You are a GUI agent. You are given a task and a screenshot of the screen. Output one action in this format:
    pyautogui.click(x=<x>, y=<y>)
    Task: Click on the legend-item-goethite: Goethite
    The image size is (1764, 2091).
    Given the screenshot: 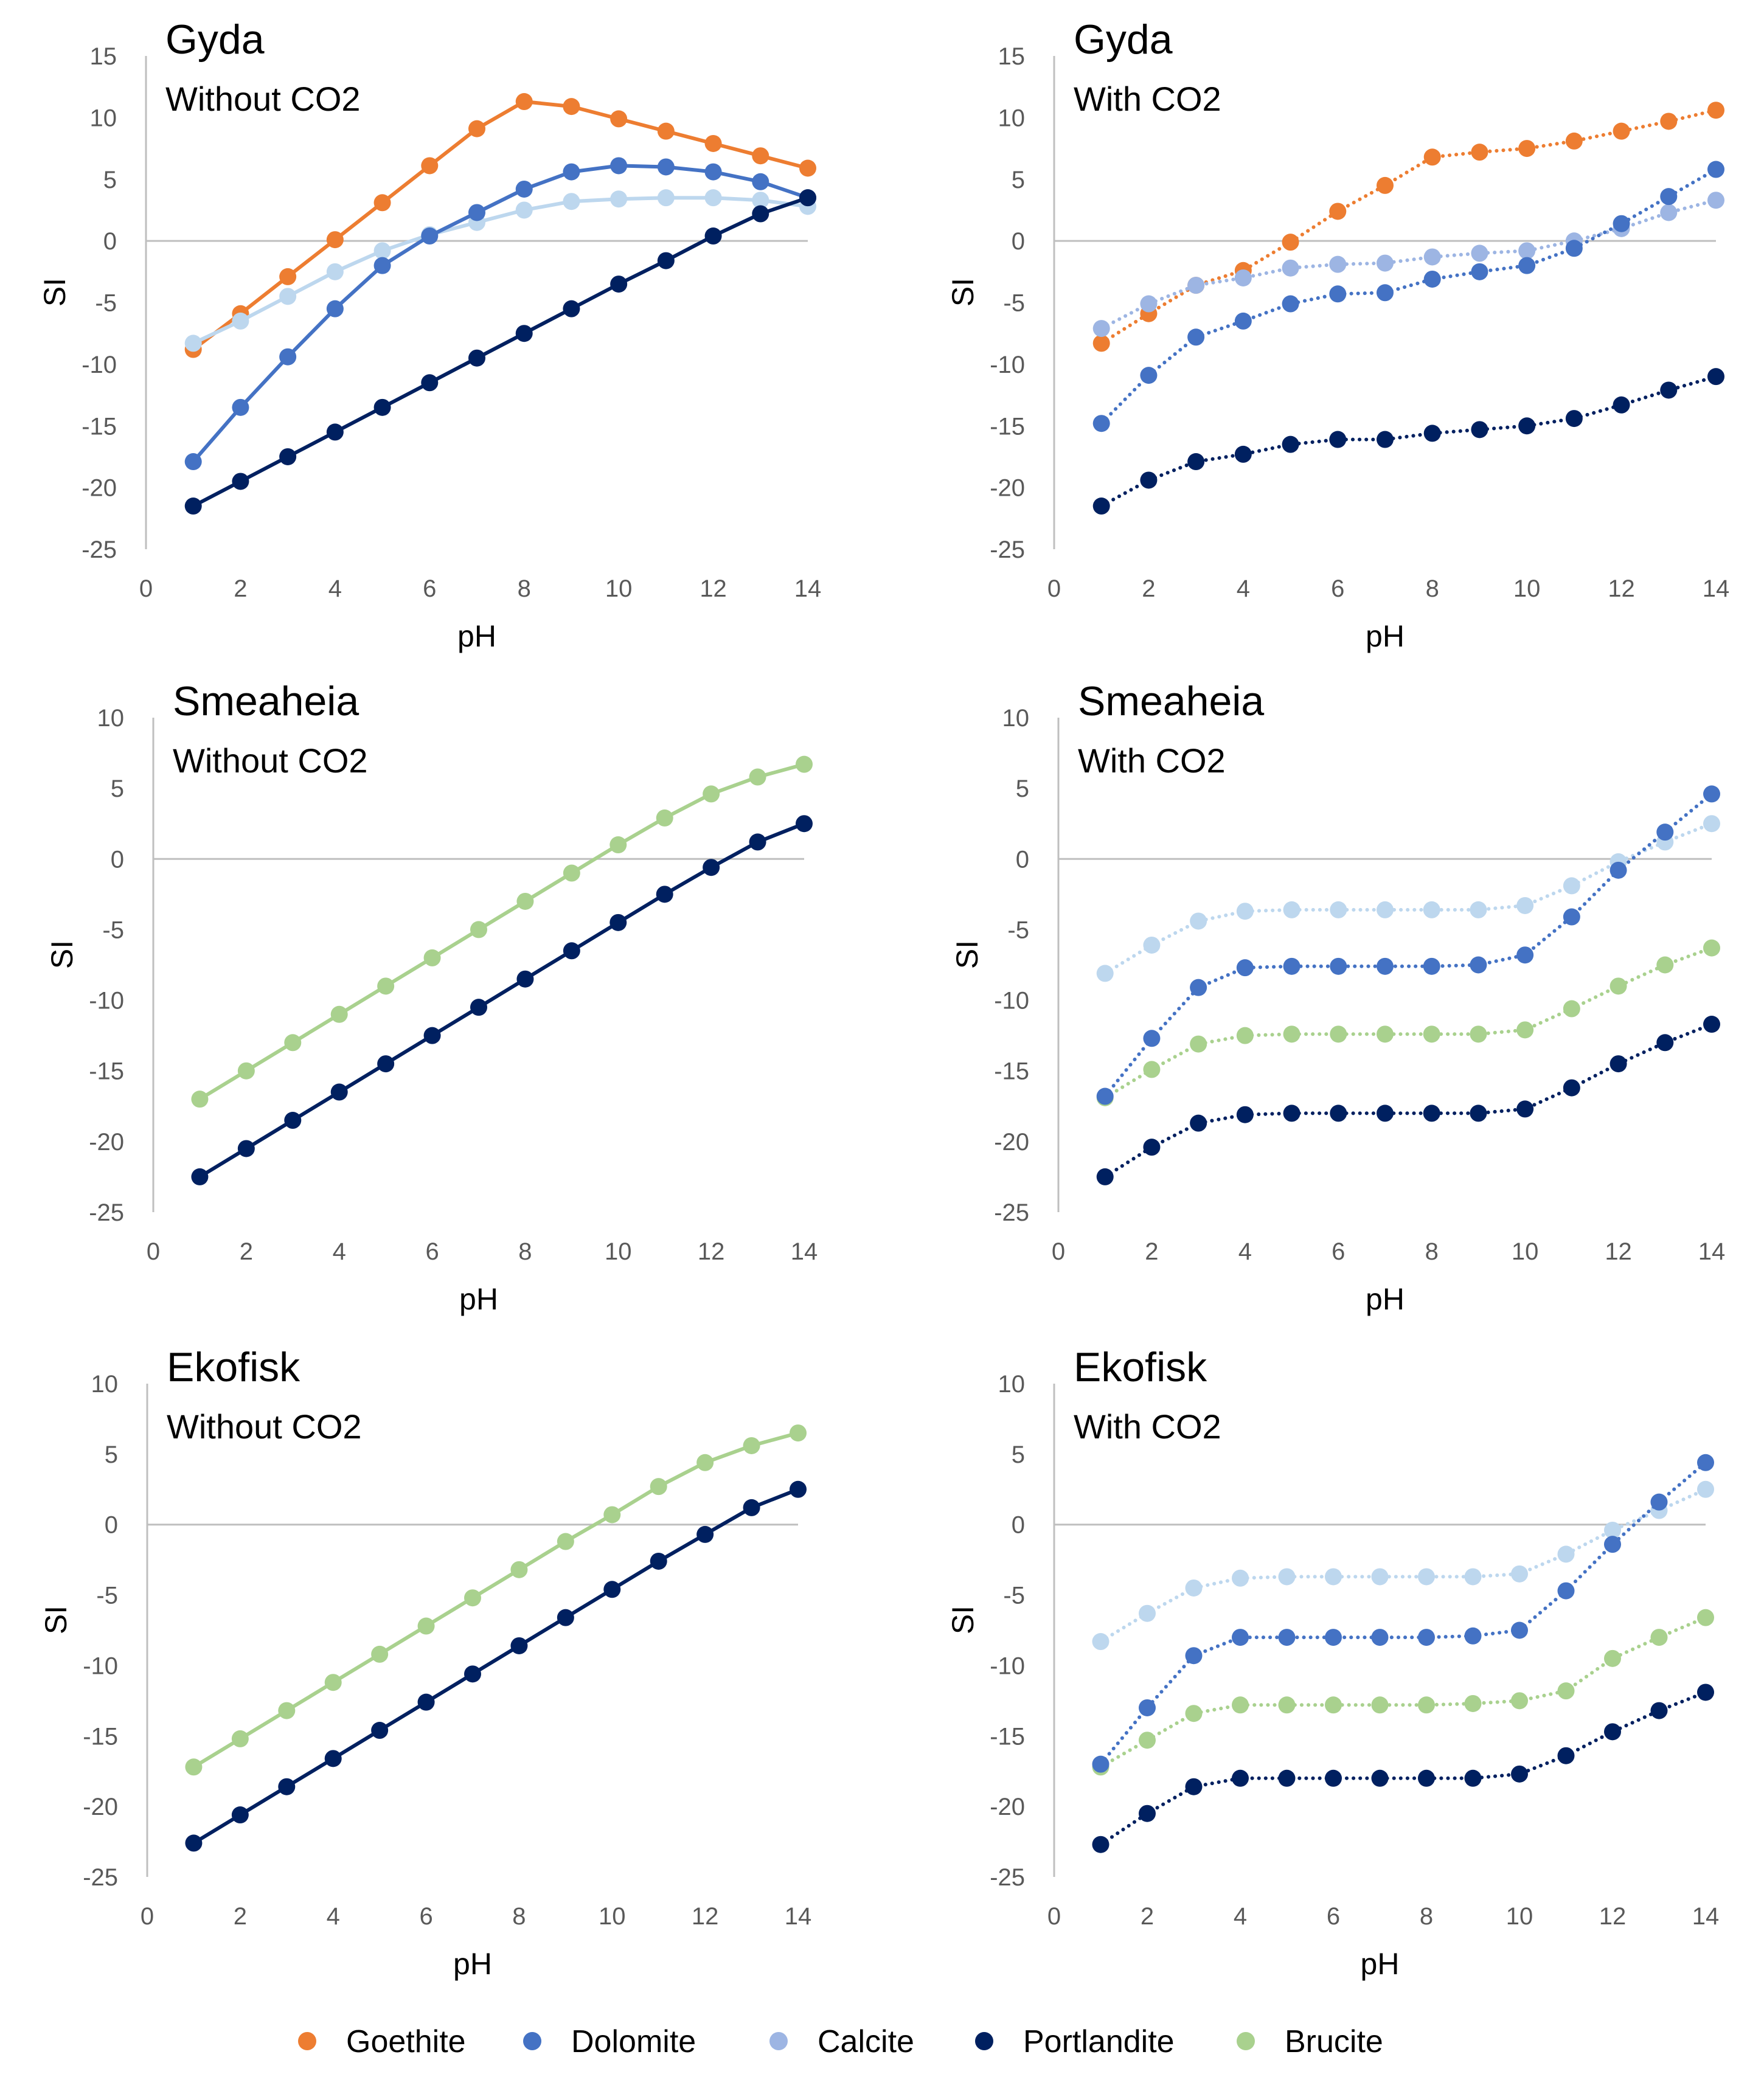 What is the action you would take?
    pyautogui.click(x=382, y=2041)
    